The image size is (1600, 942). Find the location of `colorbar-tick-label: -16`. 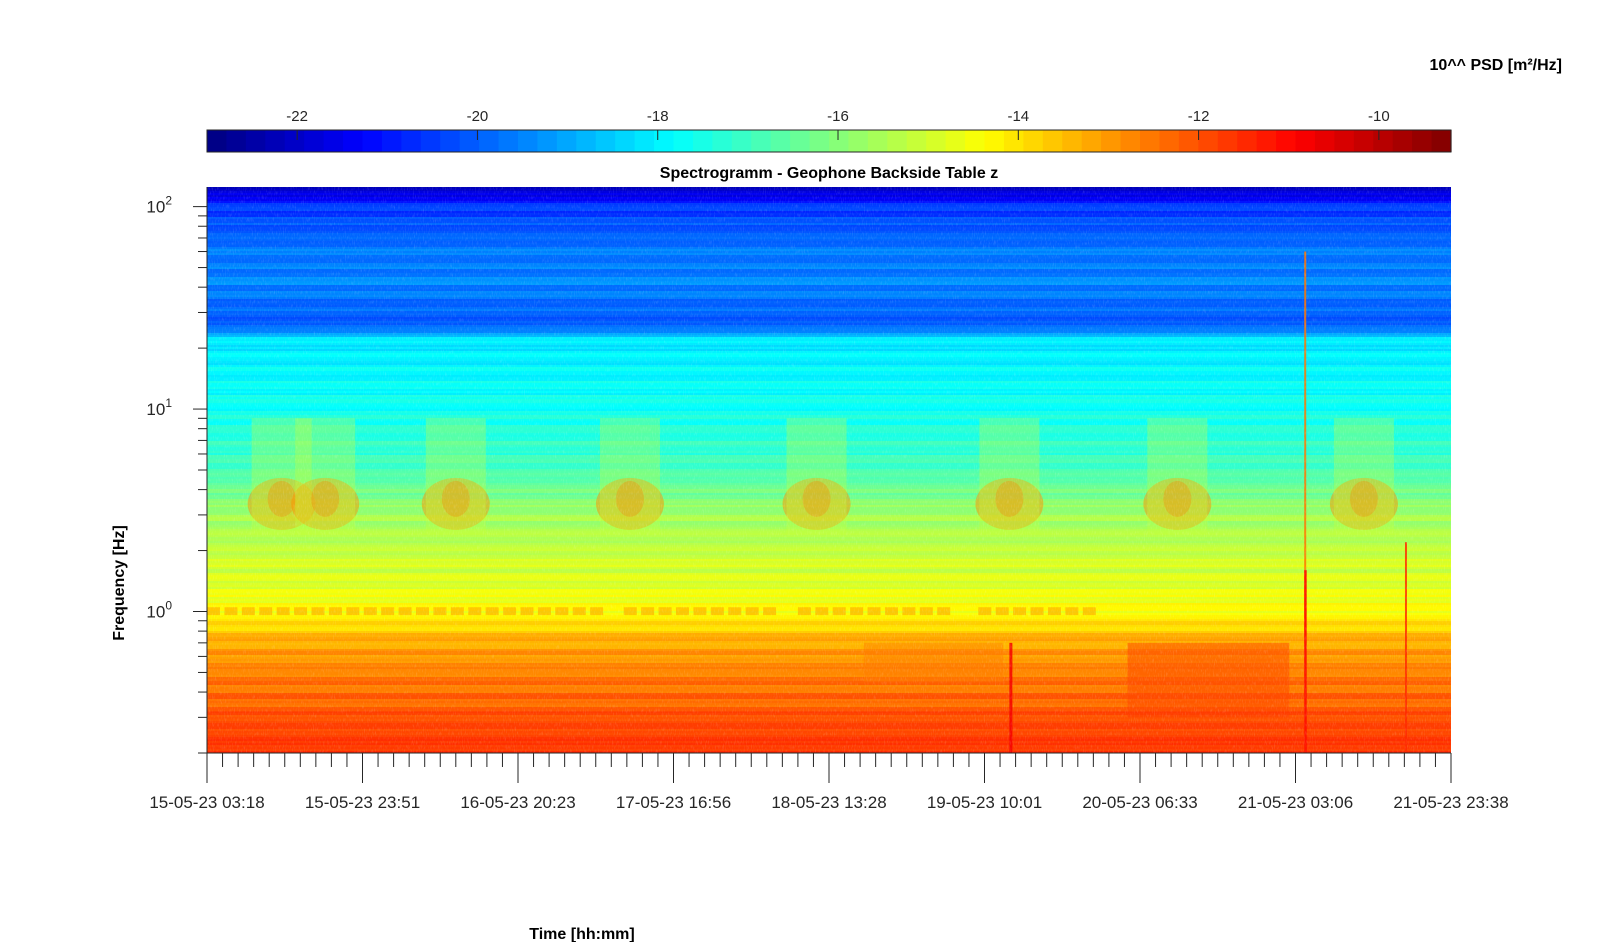

colorbar-tick-label: -16 is located at coordinates (838, 116).